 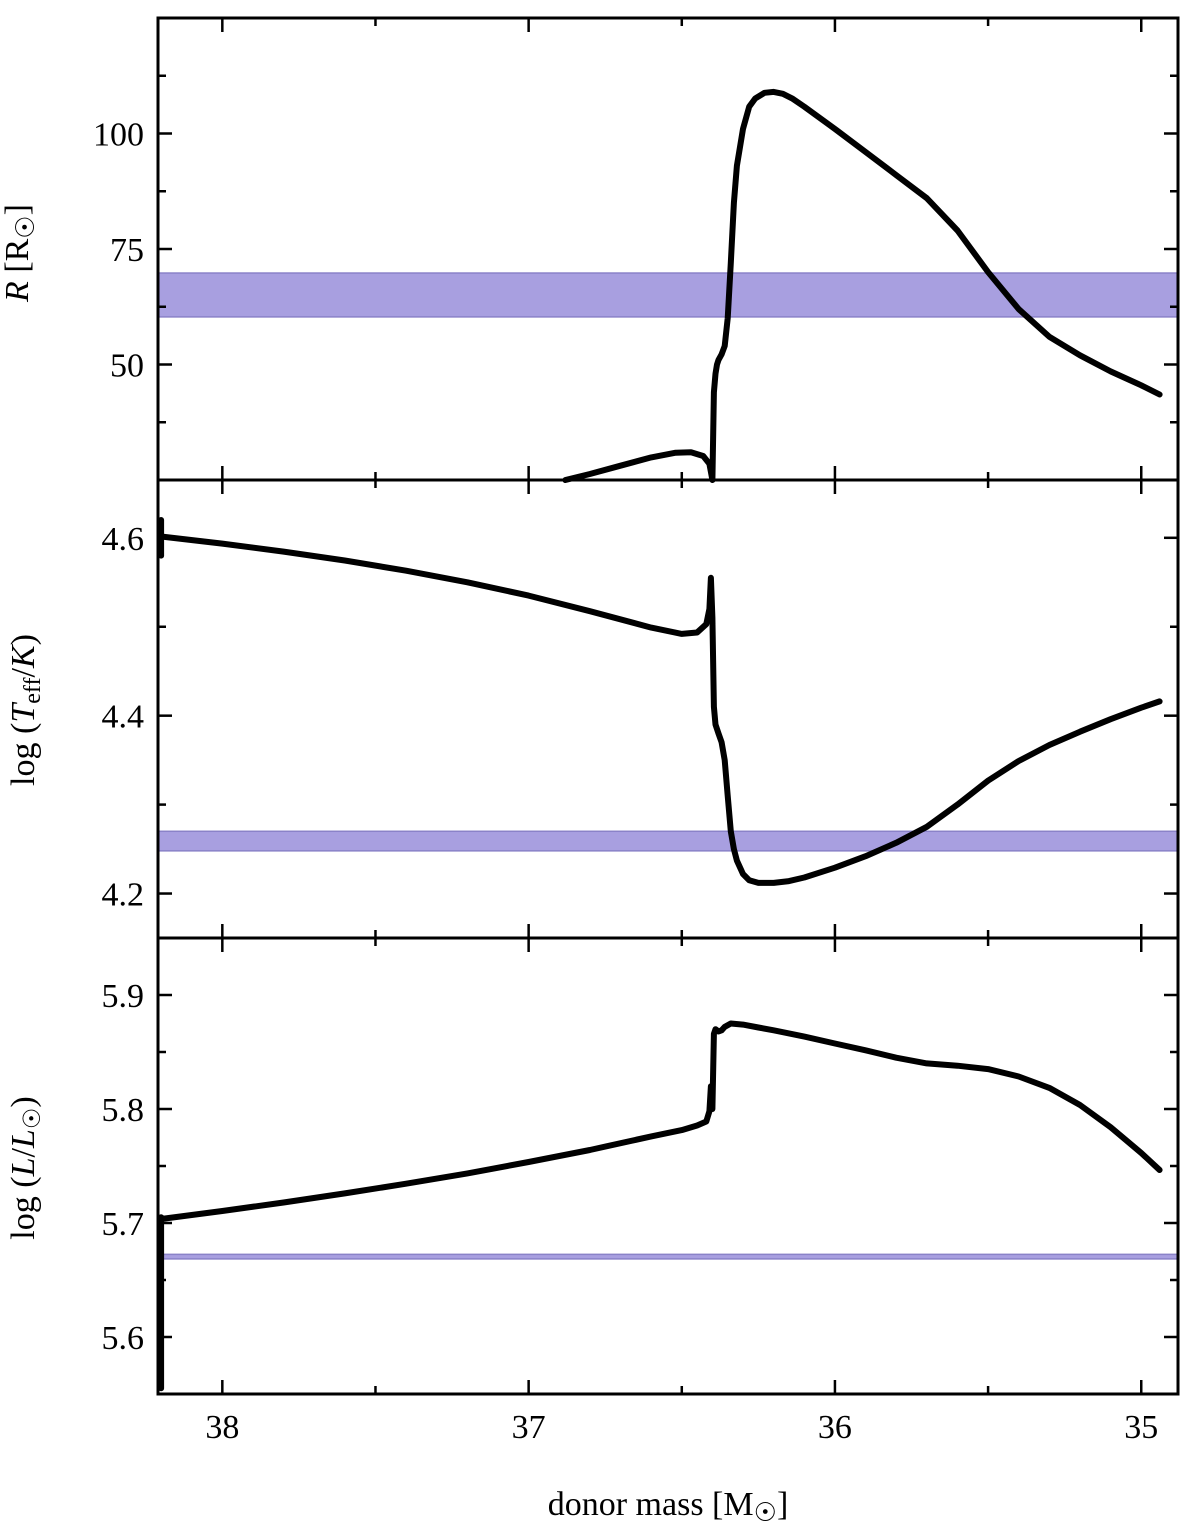 I want to click on middle-ytick-label: 4.4, so click(x=123, y=717).